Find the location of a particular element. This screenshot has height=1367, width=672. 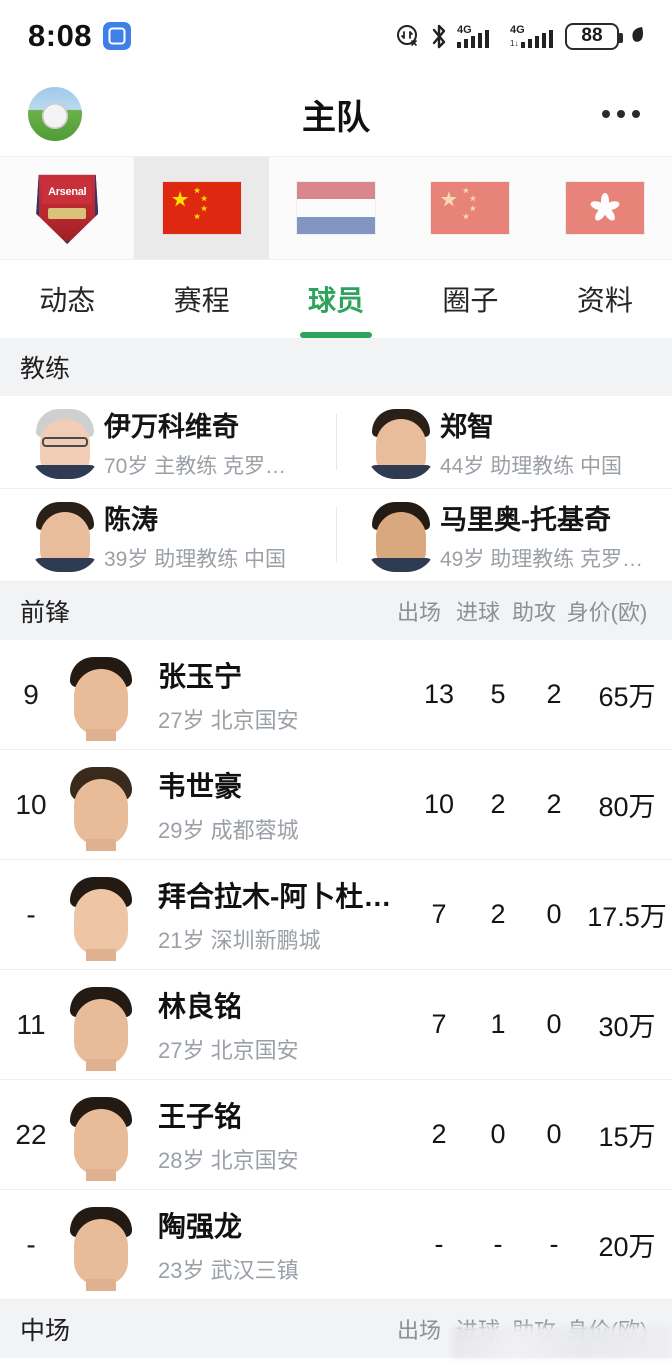

stat-goals: 5 is located at coordinates (498, 694).